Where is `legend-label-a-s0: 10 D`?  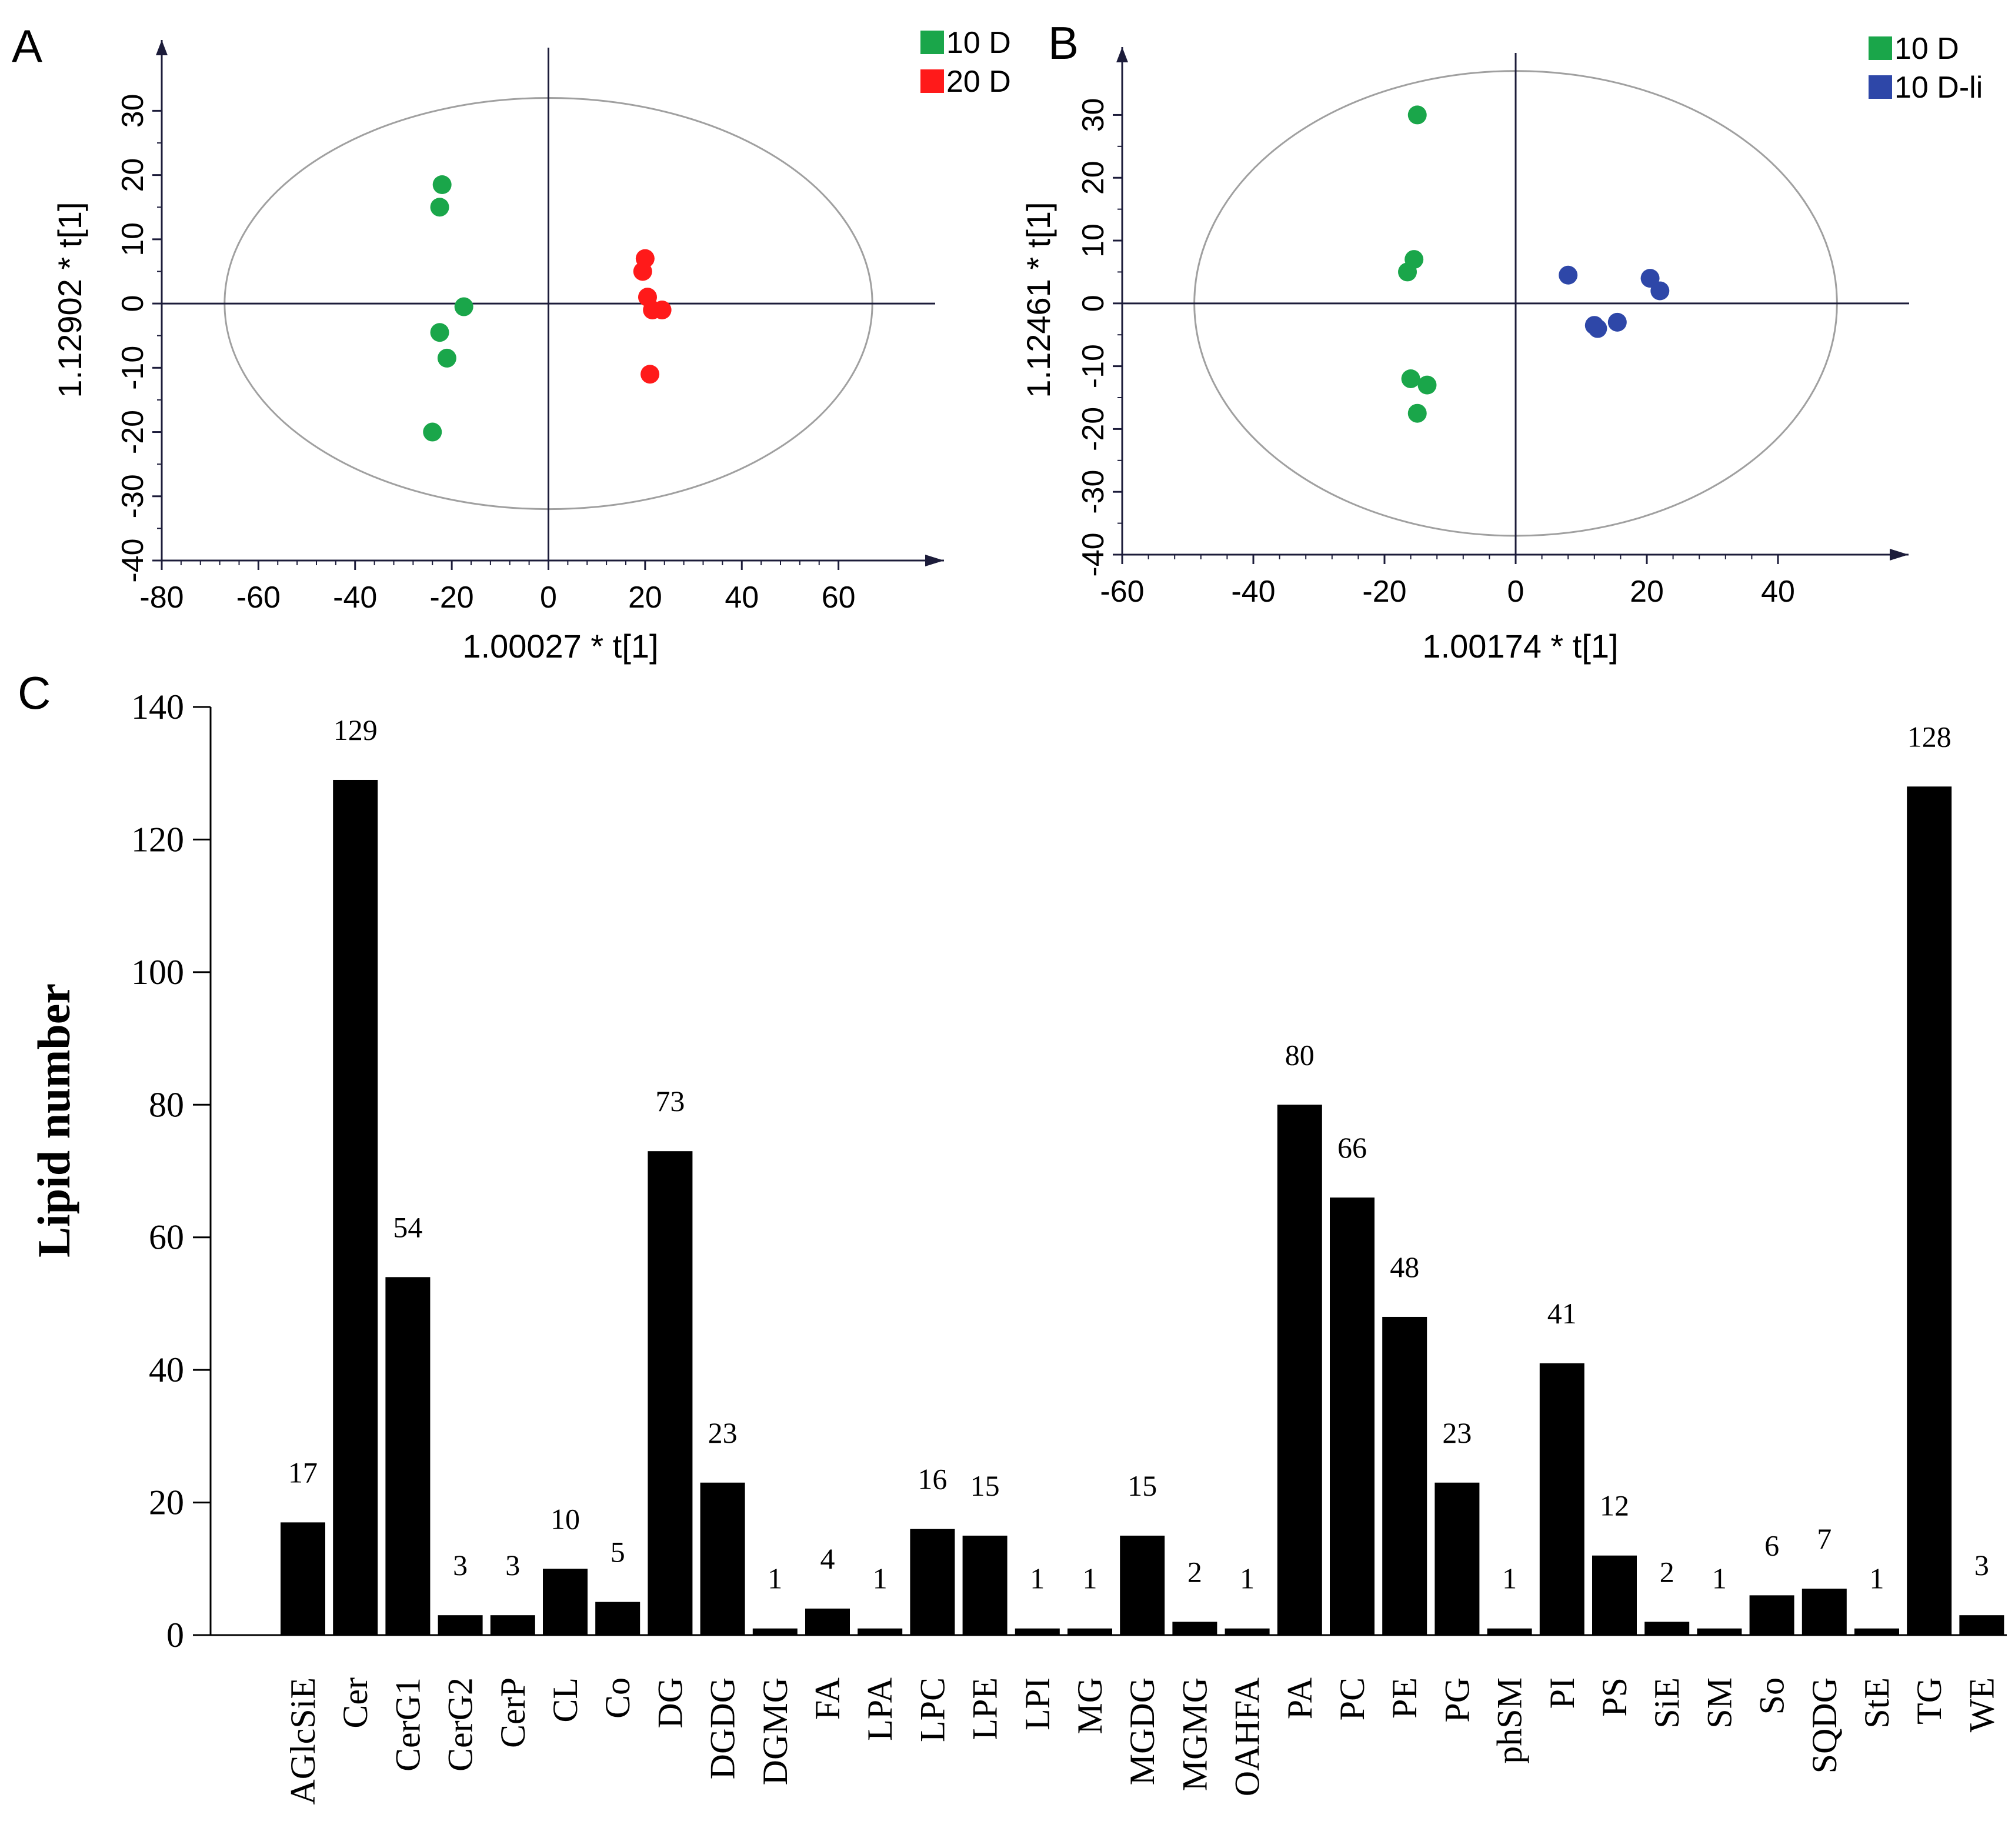 legend-label-a-s0: 10 D is located at coordinates (978, 43).